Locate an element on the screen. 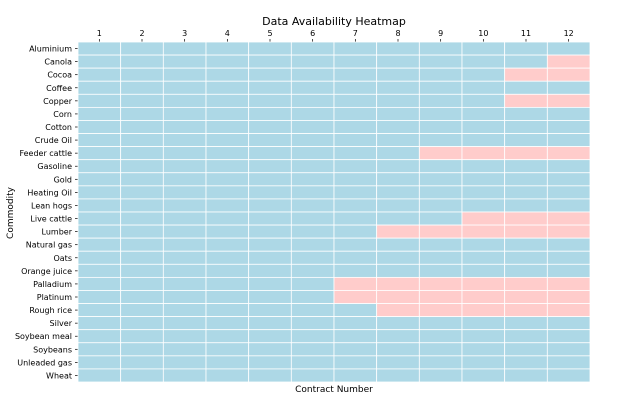 This screenshot has width=634, height=420. chart-title: Data Availability Heatmap is located at coordinates (334, 21).